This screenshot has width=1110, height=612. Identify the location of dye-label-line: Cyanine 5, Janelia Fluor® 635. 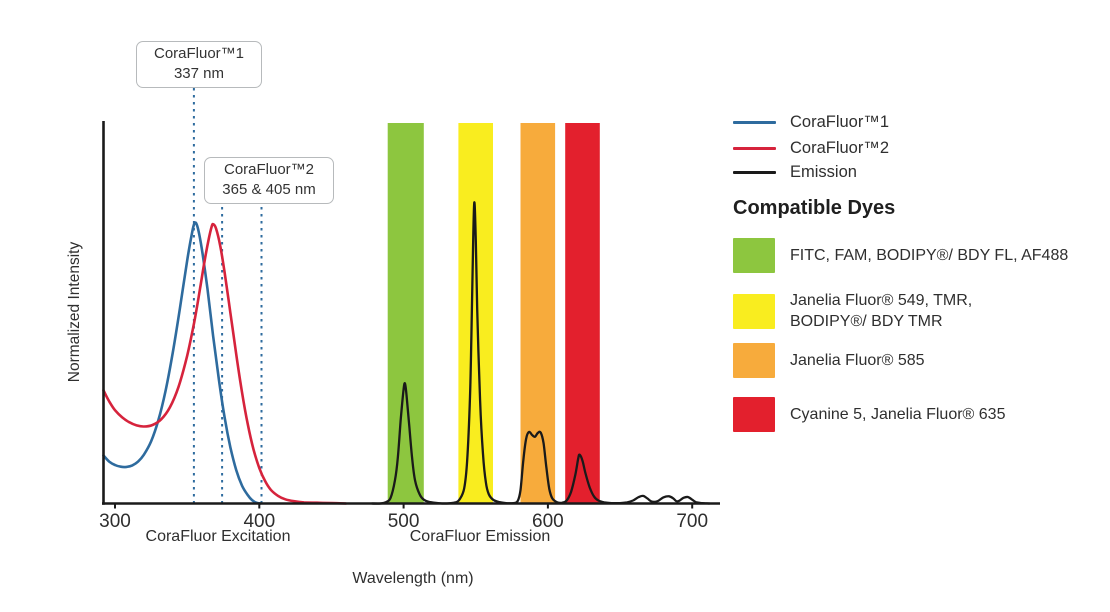
(898, 414).